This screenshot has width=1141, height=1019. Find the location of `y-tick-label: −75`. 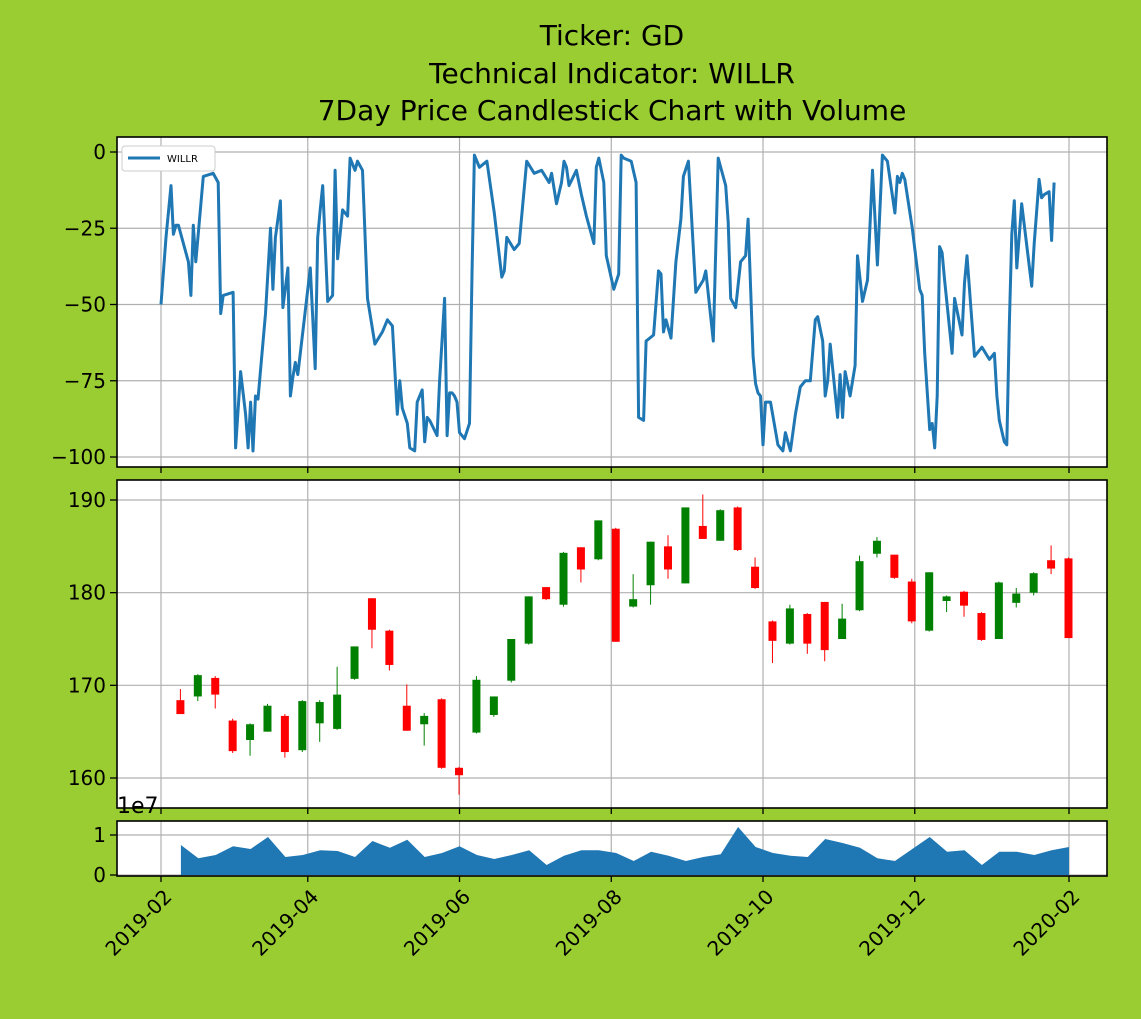

y-tick-label: −75 is located at coordinates (85, 381).